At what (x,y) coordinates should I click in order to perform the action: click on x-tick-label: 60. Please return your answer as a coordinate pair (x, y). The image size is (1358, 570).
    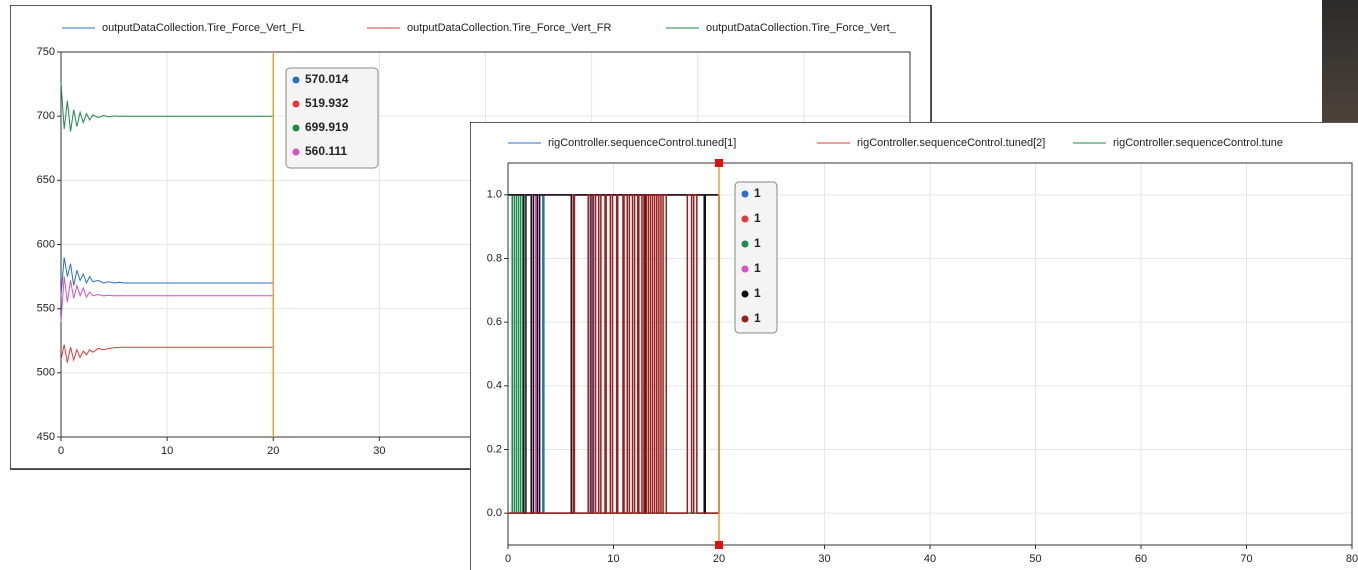
    Looking at the image, I should click on (1141, 559).